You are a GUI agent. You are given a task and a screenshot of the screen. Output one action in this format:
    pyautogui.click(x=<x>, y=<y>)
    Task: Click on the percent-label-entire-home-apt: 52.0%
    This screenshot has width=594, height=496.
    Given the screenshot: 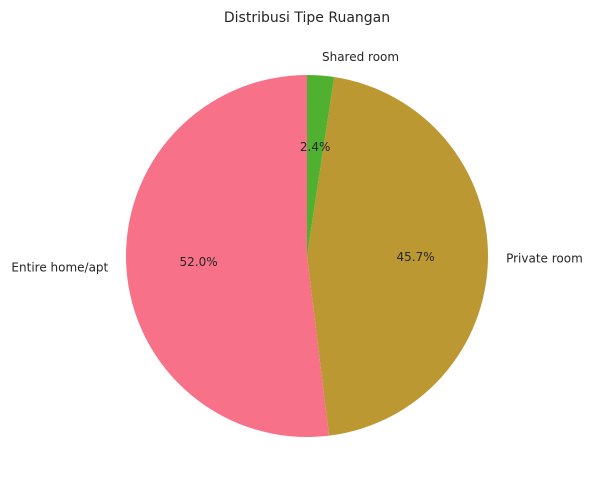 What is the action you would take?
    pyautogui.click(x=199, y=262)
    